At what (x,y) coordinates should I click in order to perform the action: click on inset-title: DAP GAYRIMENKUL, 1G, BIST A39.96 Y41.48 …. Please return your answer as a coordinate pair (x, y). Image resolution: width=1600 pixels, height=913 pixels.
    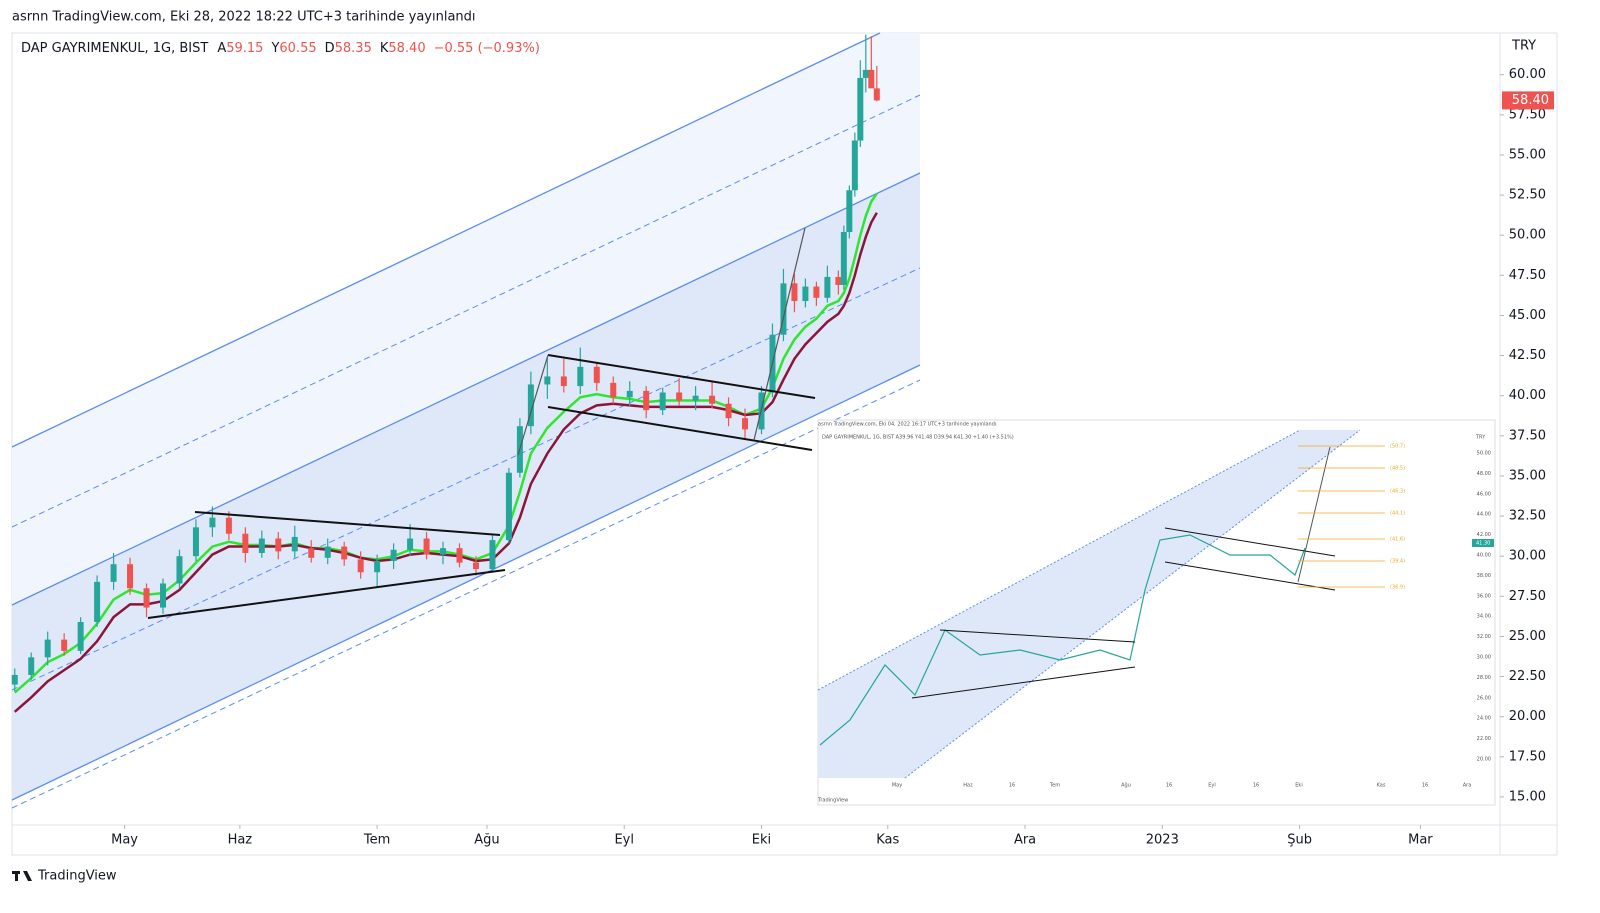
    Looking at the image, I should click on (918, 438).